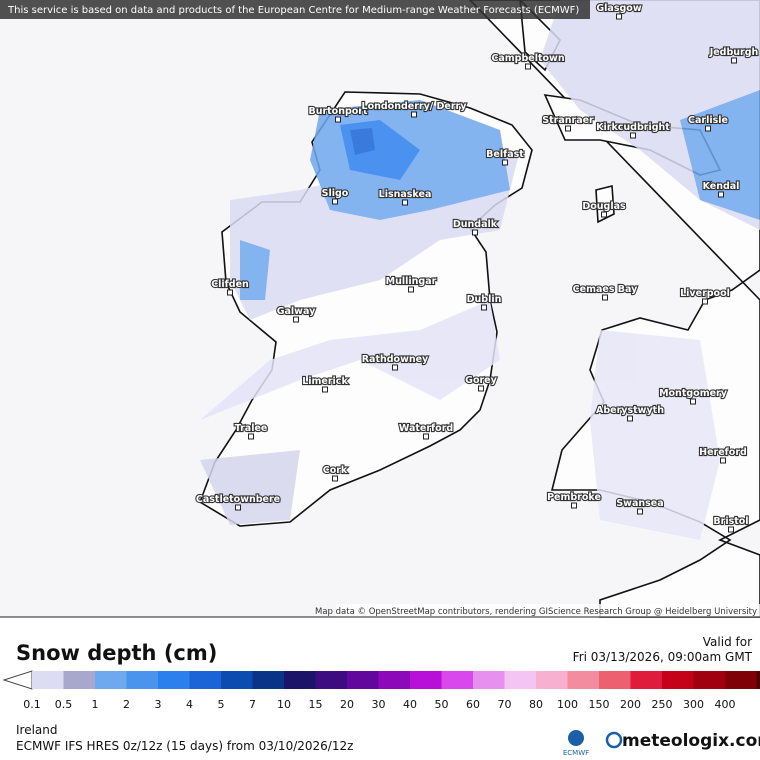  What do you see at coordinates (725, 704) in the screenshot?
I see `scale-label: 400` at bounding box center [725, 704].